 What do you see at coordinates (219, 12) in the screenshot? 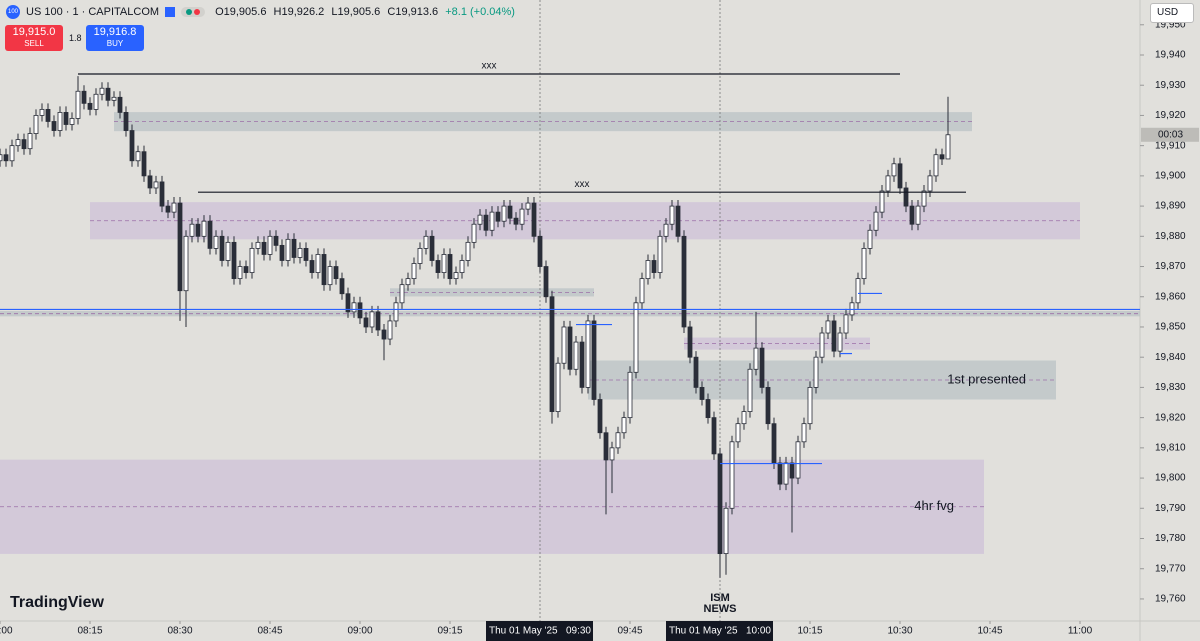
I see `ohlc-key: O` at bounding box center [219, 12].